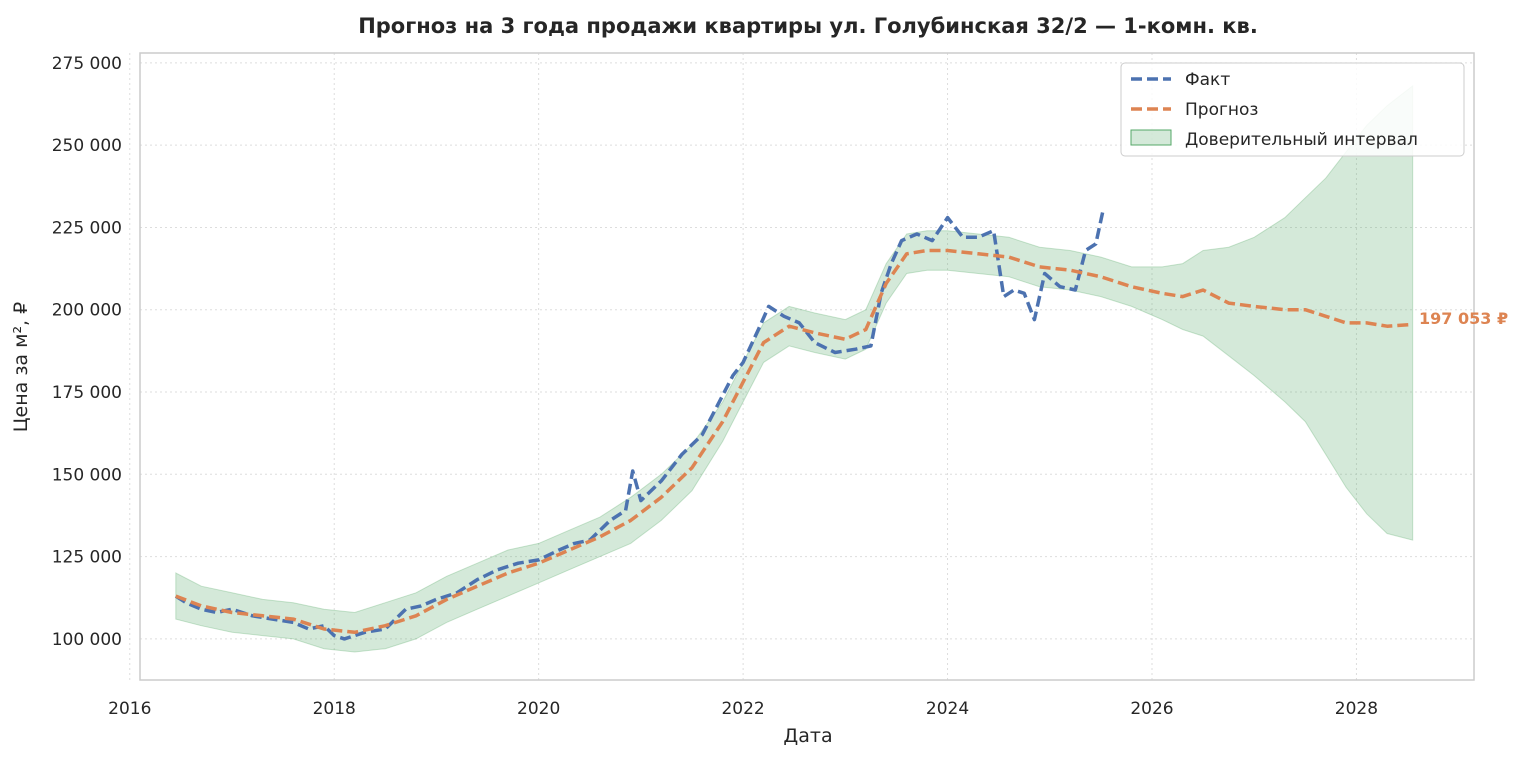 This screenshot has width=1532, height=757. I want to click on x-tick-label: 2022, so click(742, 709).